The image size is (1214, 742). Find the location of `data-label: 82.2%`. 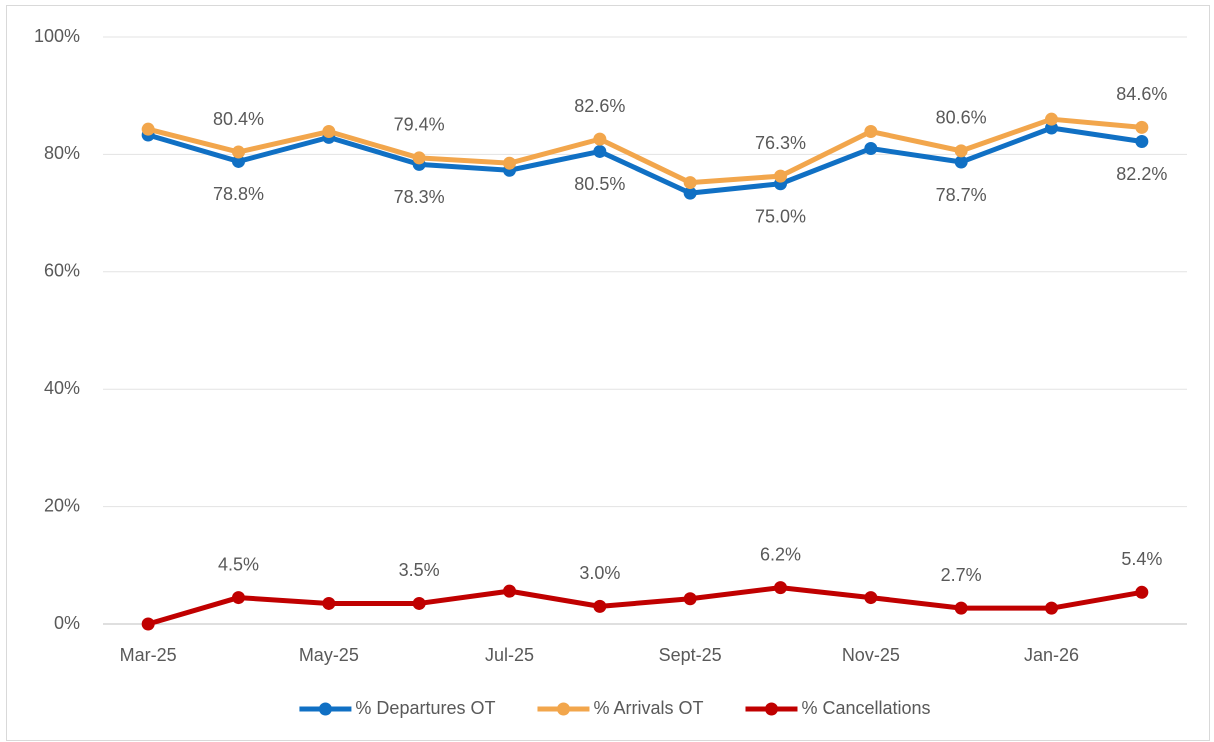

data-label: 82.2% is located at coordinates (1141, 174).